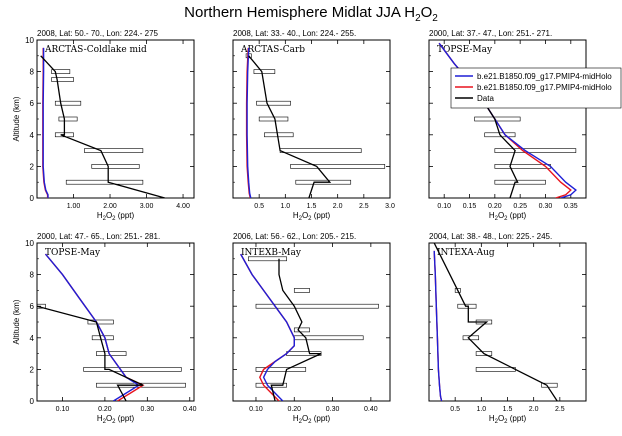 This screenshot has width=622, height=436. Describe the element at coordinates (32, 198) in the screenshot. I see `y-tick-label: 0` at that location.